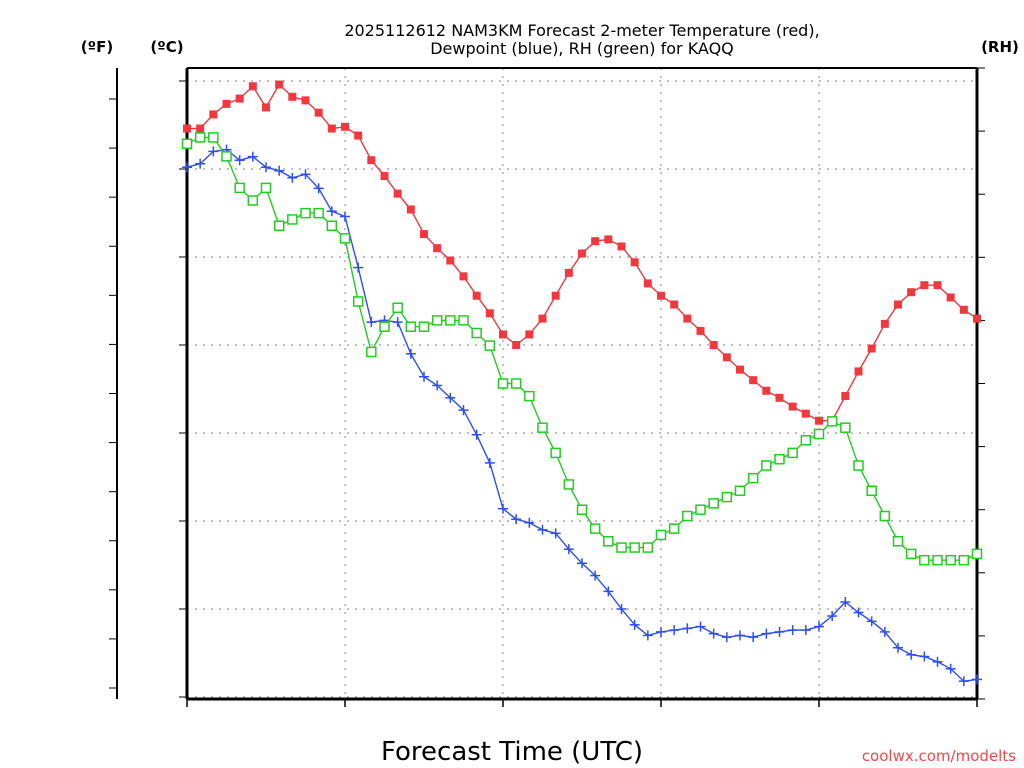 The image size is (1024, 768). Describe the element at coordinates (166, 47) in the screenshot. I see `celsius-unit-label: (ºC)` at that location.